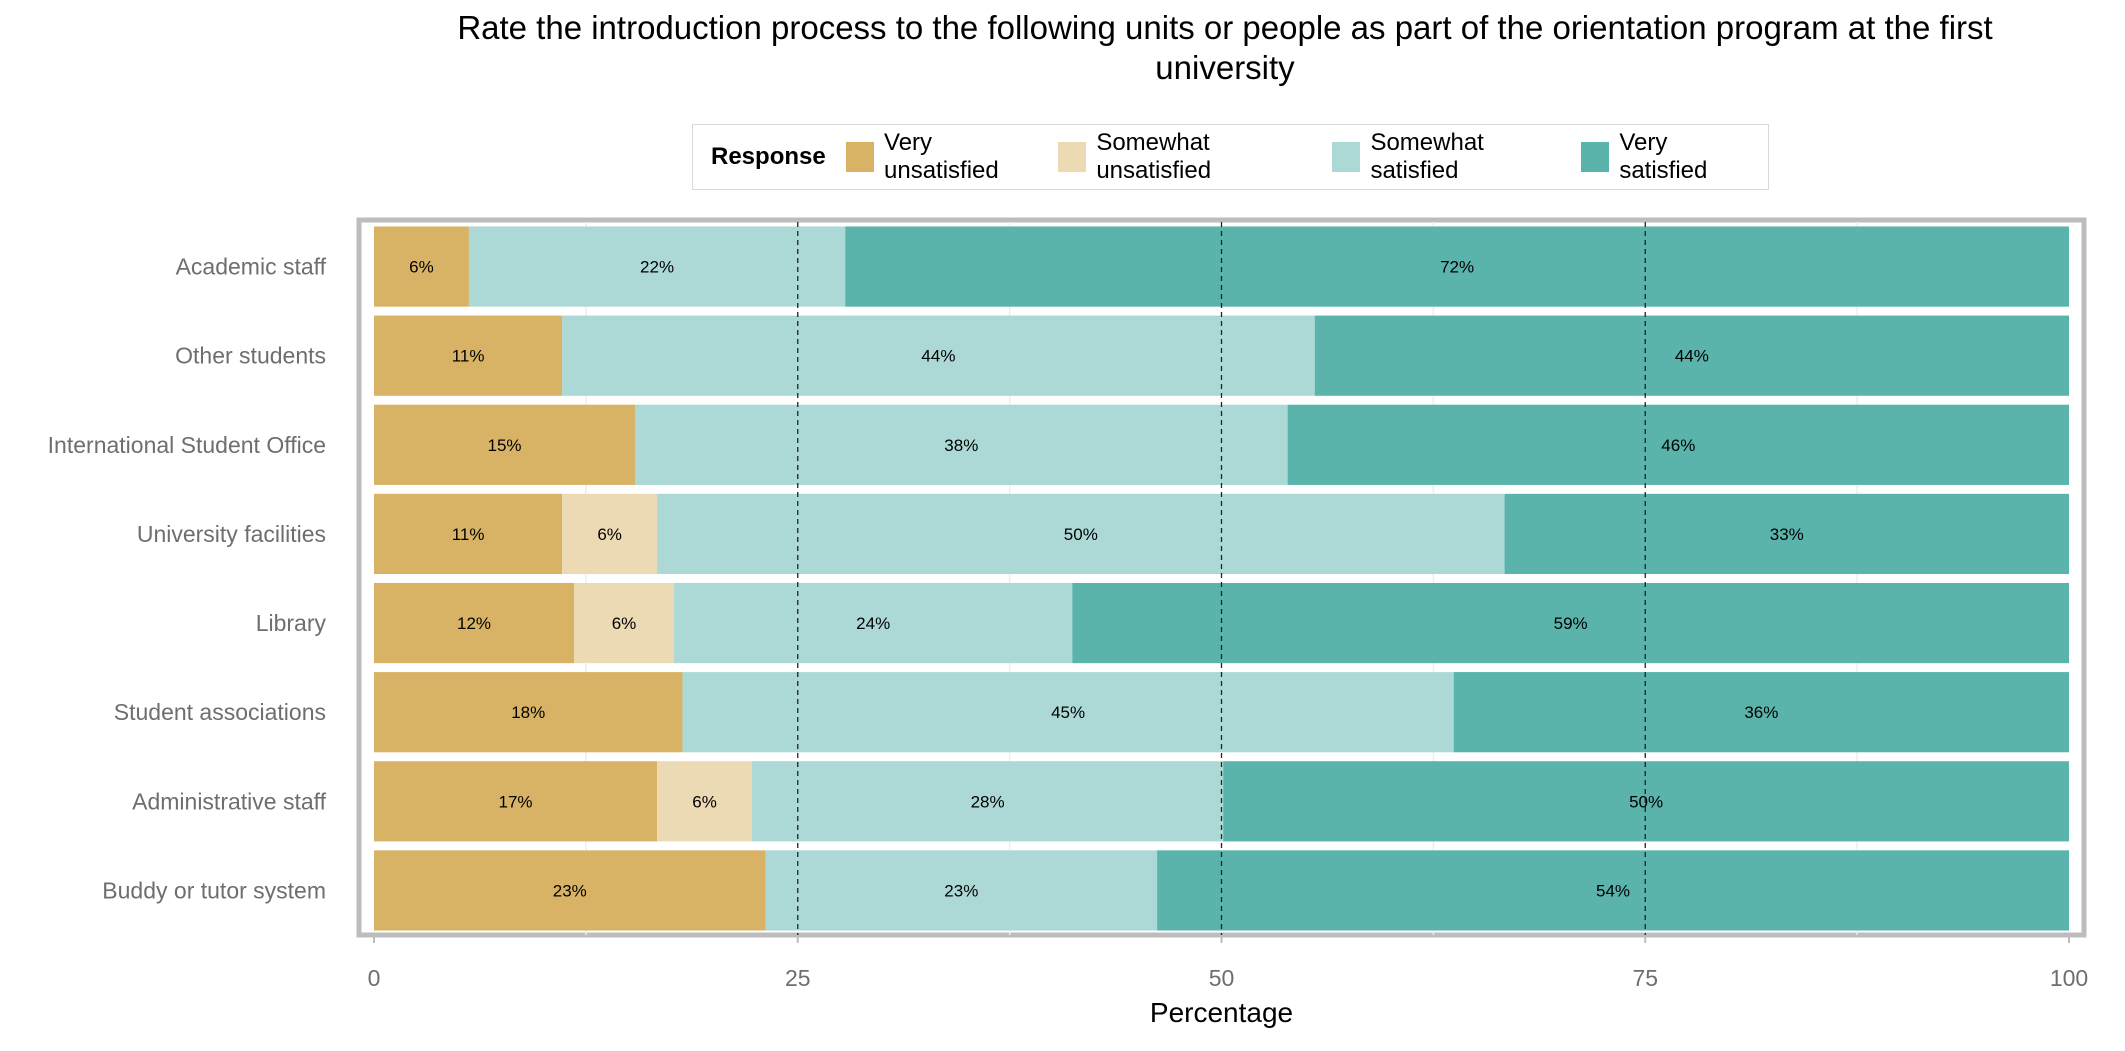  What do you see at coordinates (1645, 978) in the screenshot?
I see `x-tick-label: 75` at bounding box center [1645, 978].